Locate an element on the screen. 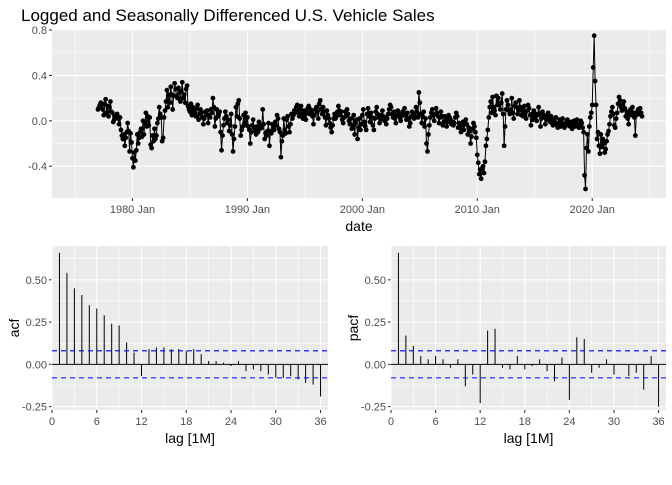 The image size is (672, 485). y-tick-label: -0.25 is located at coordinates (34, 408).